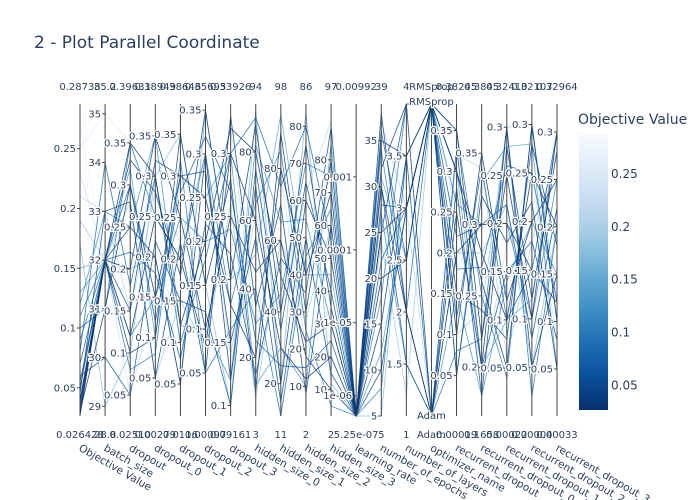 The image size is (700, 500). Describe the element at coordinates (180, 435) in the screenshot. I see `axis-min-label: 0.0116` at that location.